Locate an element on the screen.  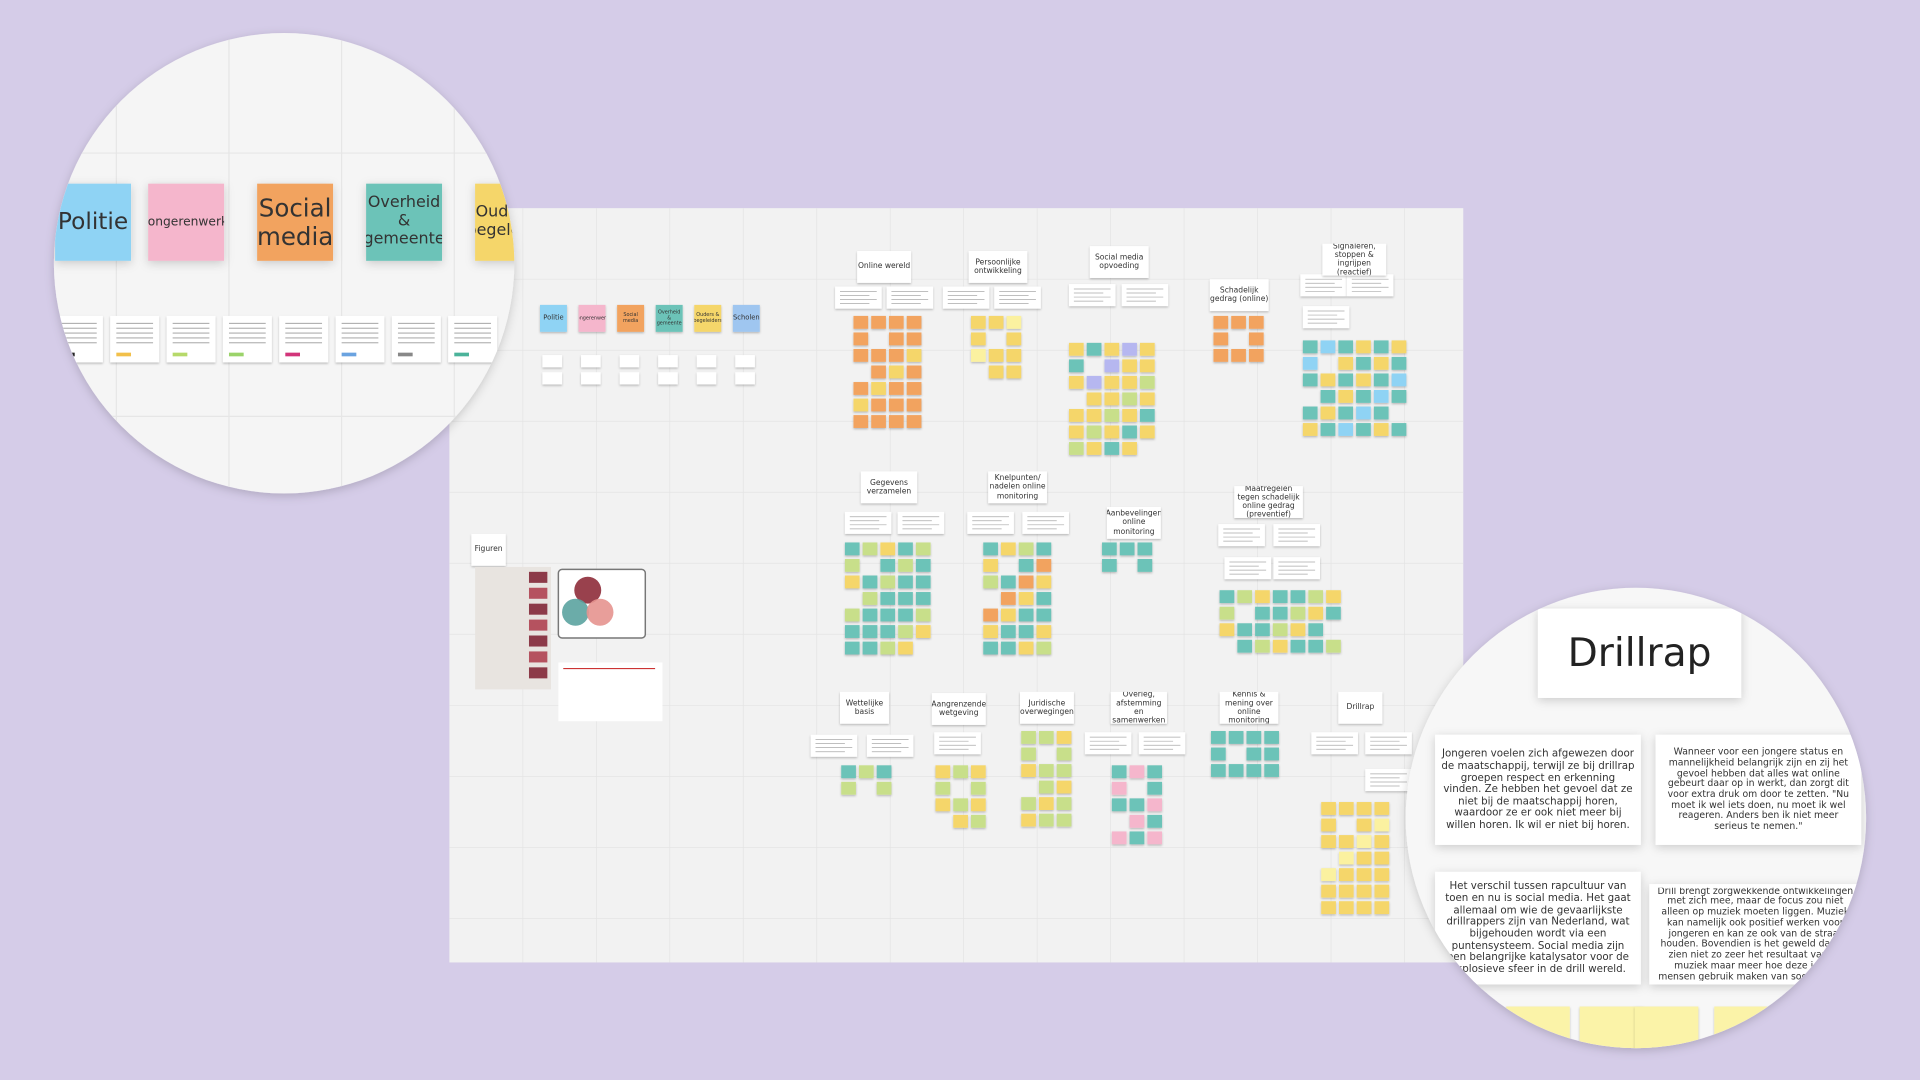
category-label: Politie is located at coordinates (553, 318).